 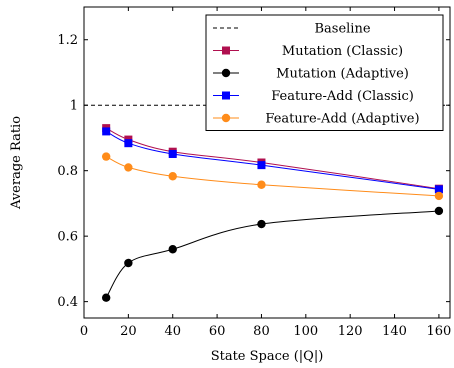 What do you see at coordinates (67, 40) in the screenshot?
I see `y-tick-label: 1.2` at bounding box center [67, 40].